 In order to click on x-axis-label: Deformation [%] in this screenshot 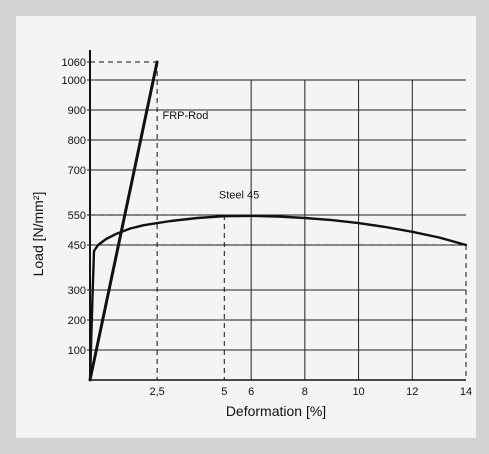, I will do `click(276, 411)`.